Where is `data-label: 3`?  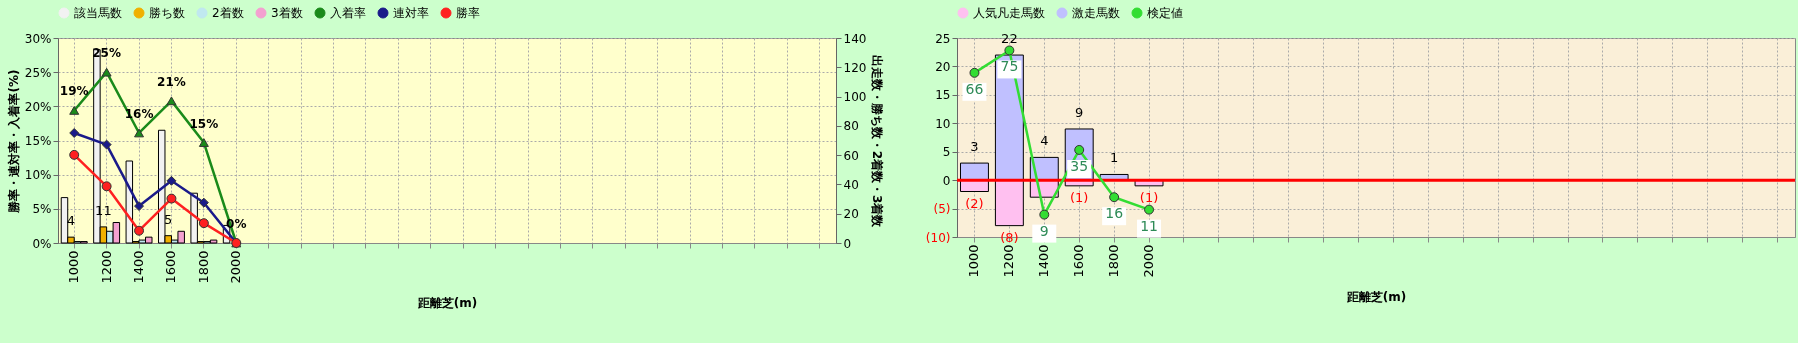
data-label: 3 is located at coordinates (974, 147).